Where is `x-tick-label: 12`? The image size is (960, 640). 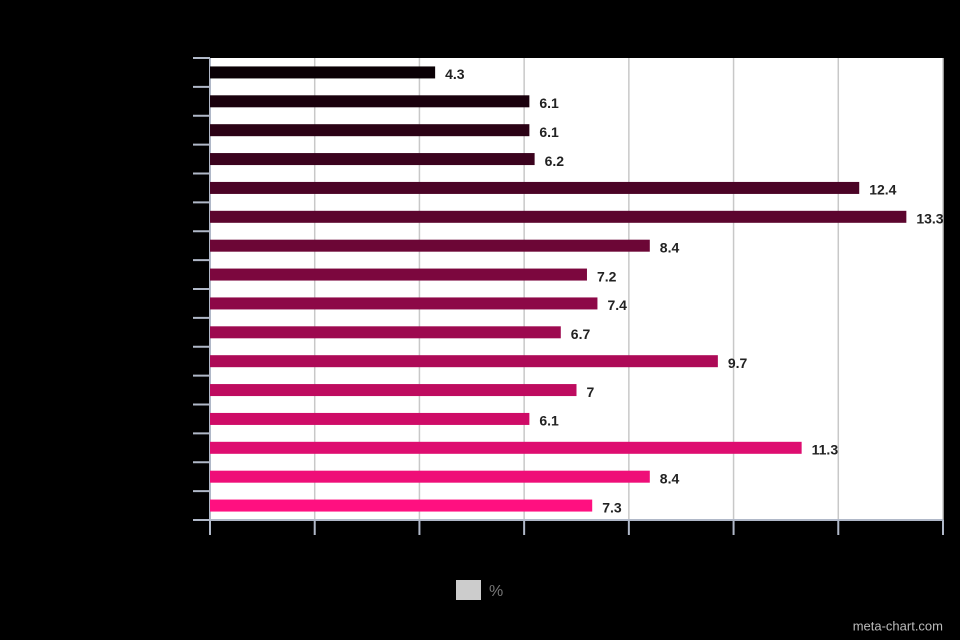
x-tick-label: 12 is located at coordinates (838, 546).